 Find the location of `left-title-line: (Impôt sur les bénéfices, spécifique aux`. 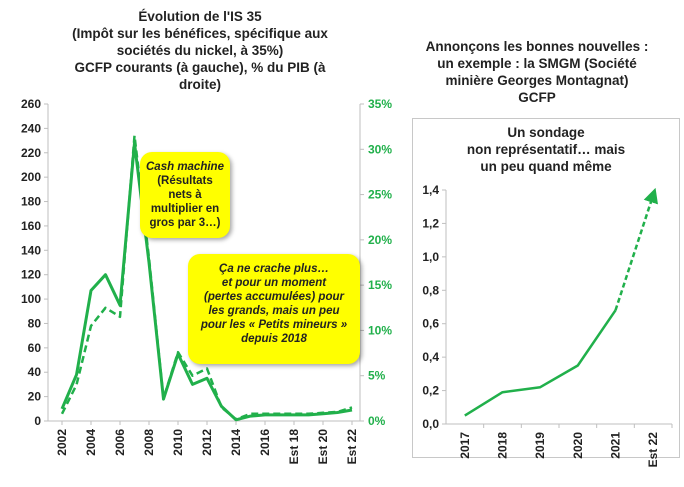

left-title-line: (Impôt sur les bénéfices, spécifique aux is located at coordinates (200, 33).